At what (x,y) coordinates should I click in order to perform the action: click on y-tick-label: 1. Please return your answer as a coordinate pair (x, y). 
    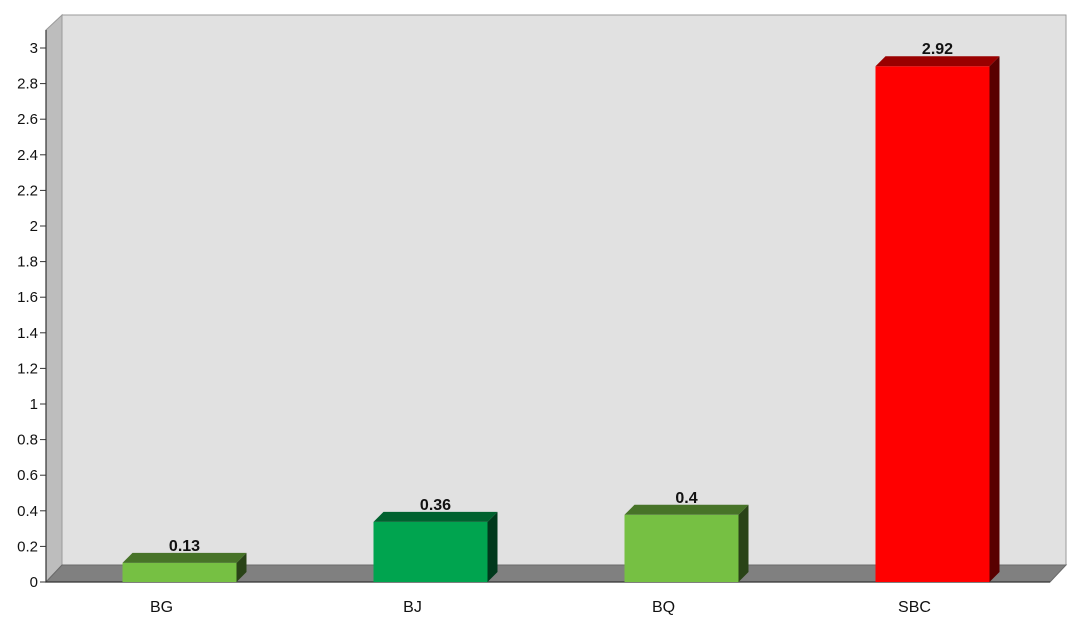
    Looking at the image, I should click on (34, 404).